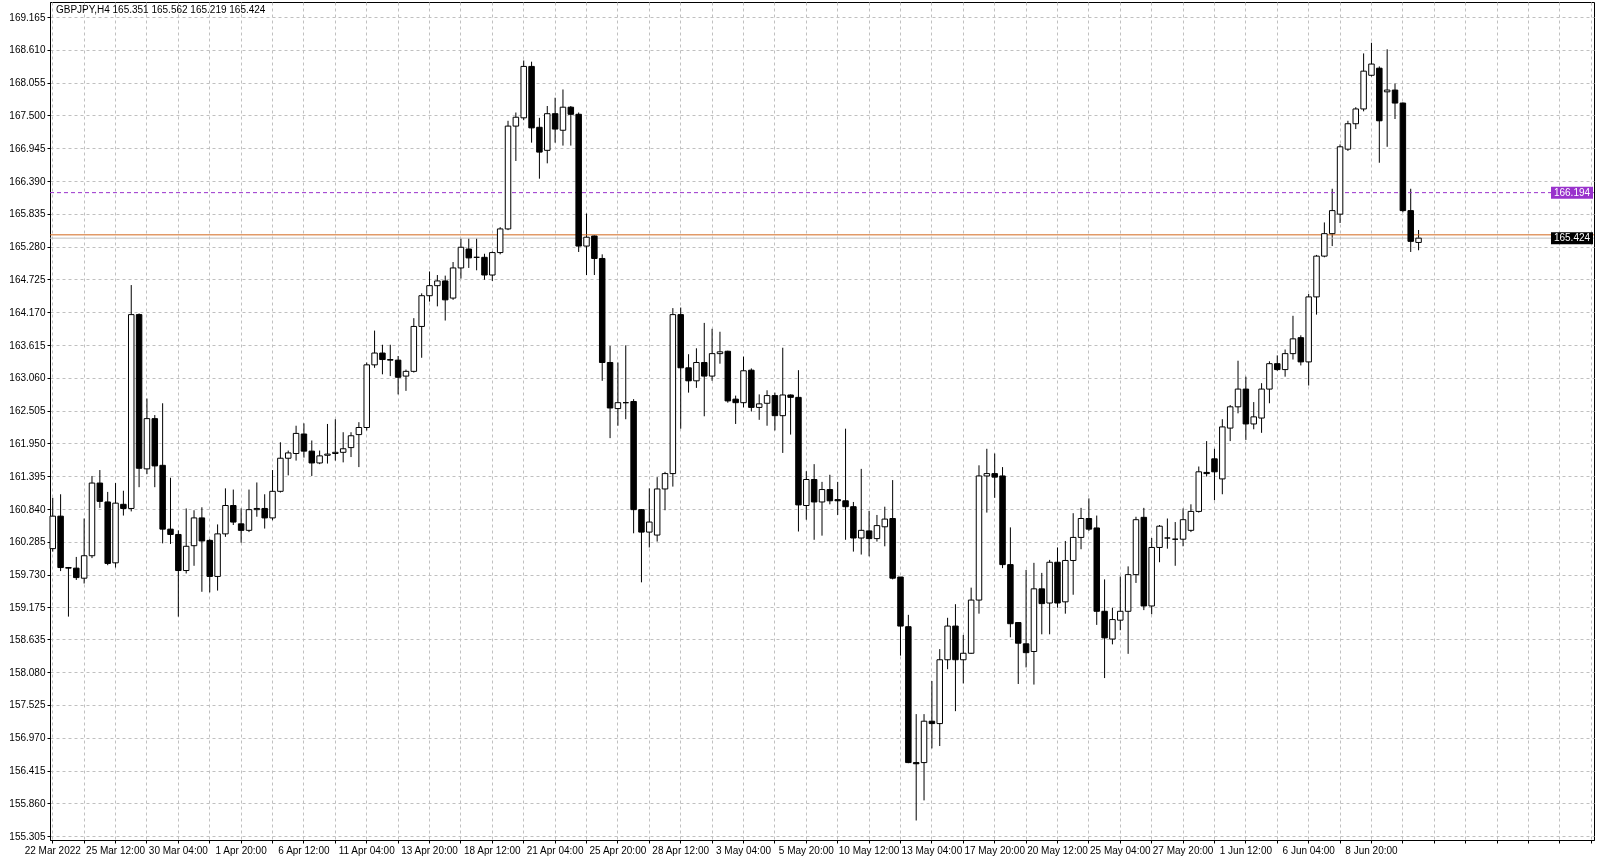  I want to click on x-tick-label: 21 Apr 04:00, so click(555, 850).